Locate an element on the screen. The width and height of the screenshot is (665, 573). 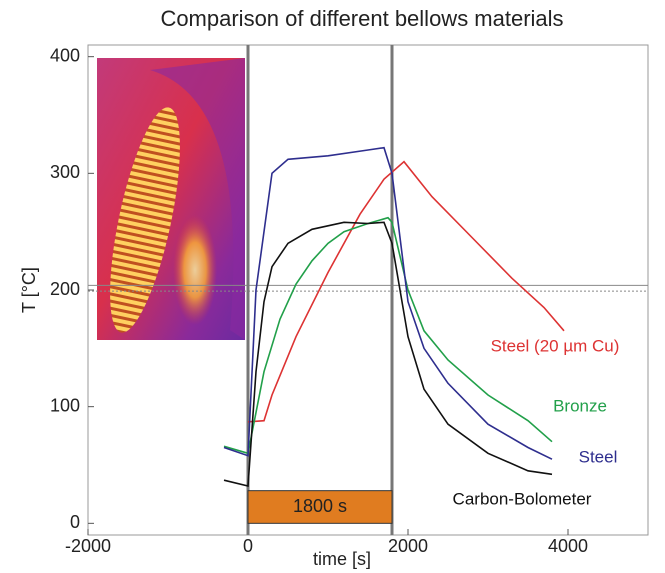
inset-glow is located at coordinates (195, 270).